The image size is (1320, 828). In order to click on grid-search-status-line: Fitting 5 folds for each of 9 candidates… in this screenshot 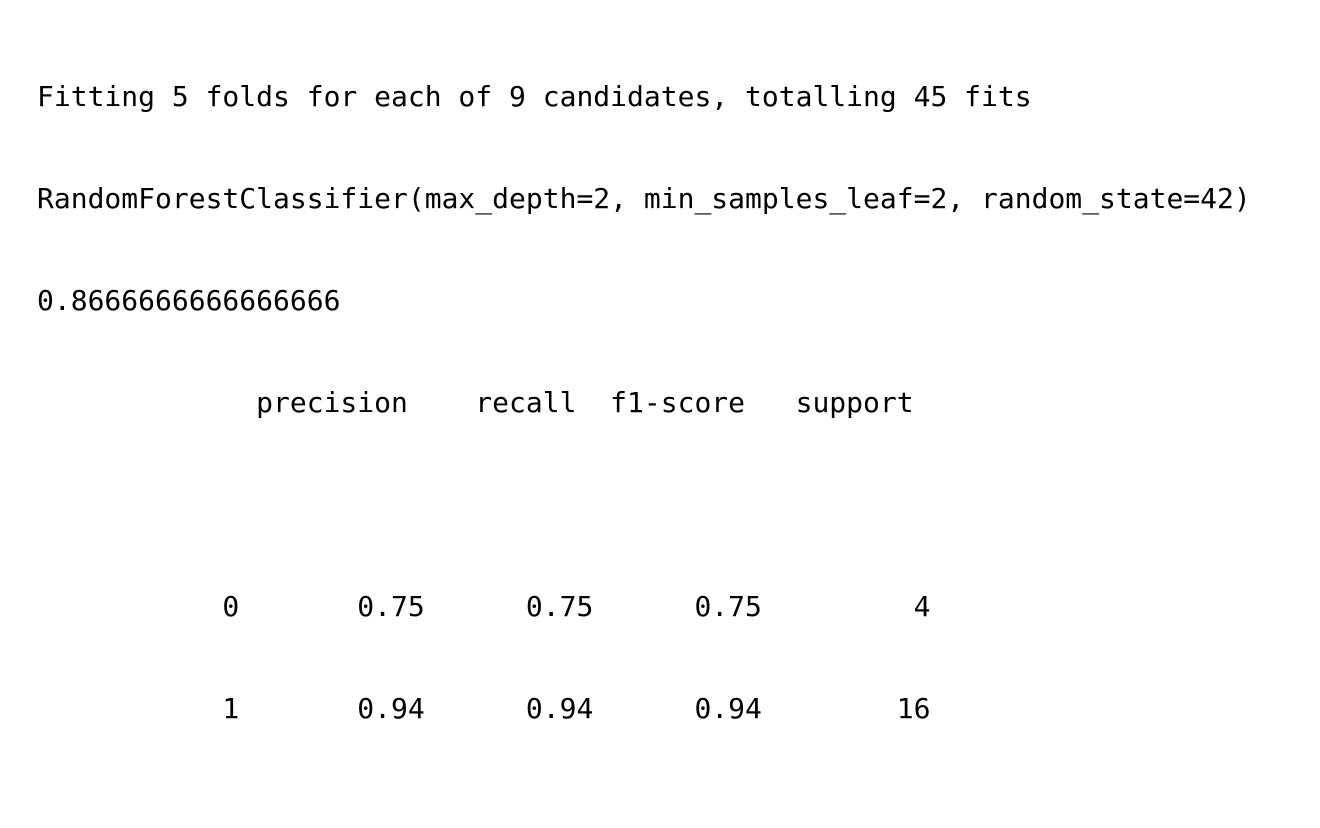, I will do `click(534, 96)`.